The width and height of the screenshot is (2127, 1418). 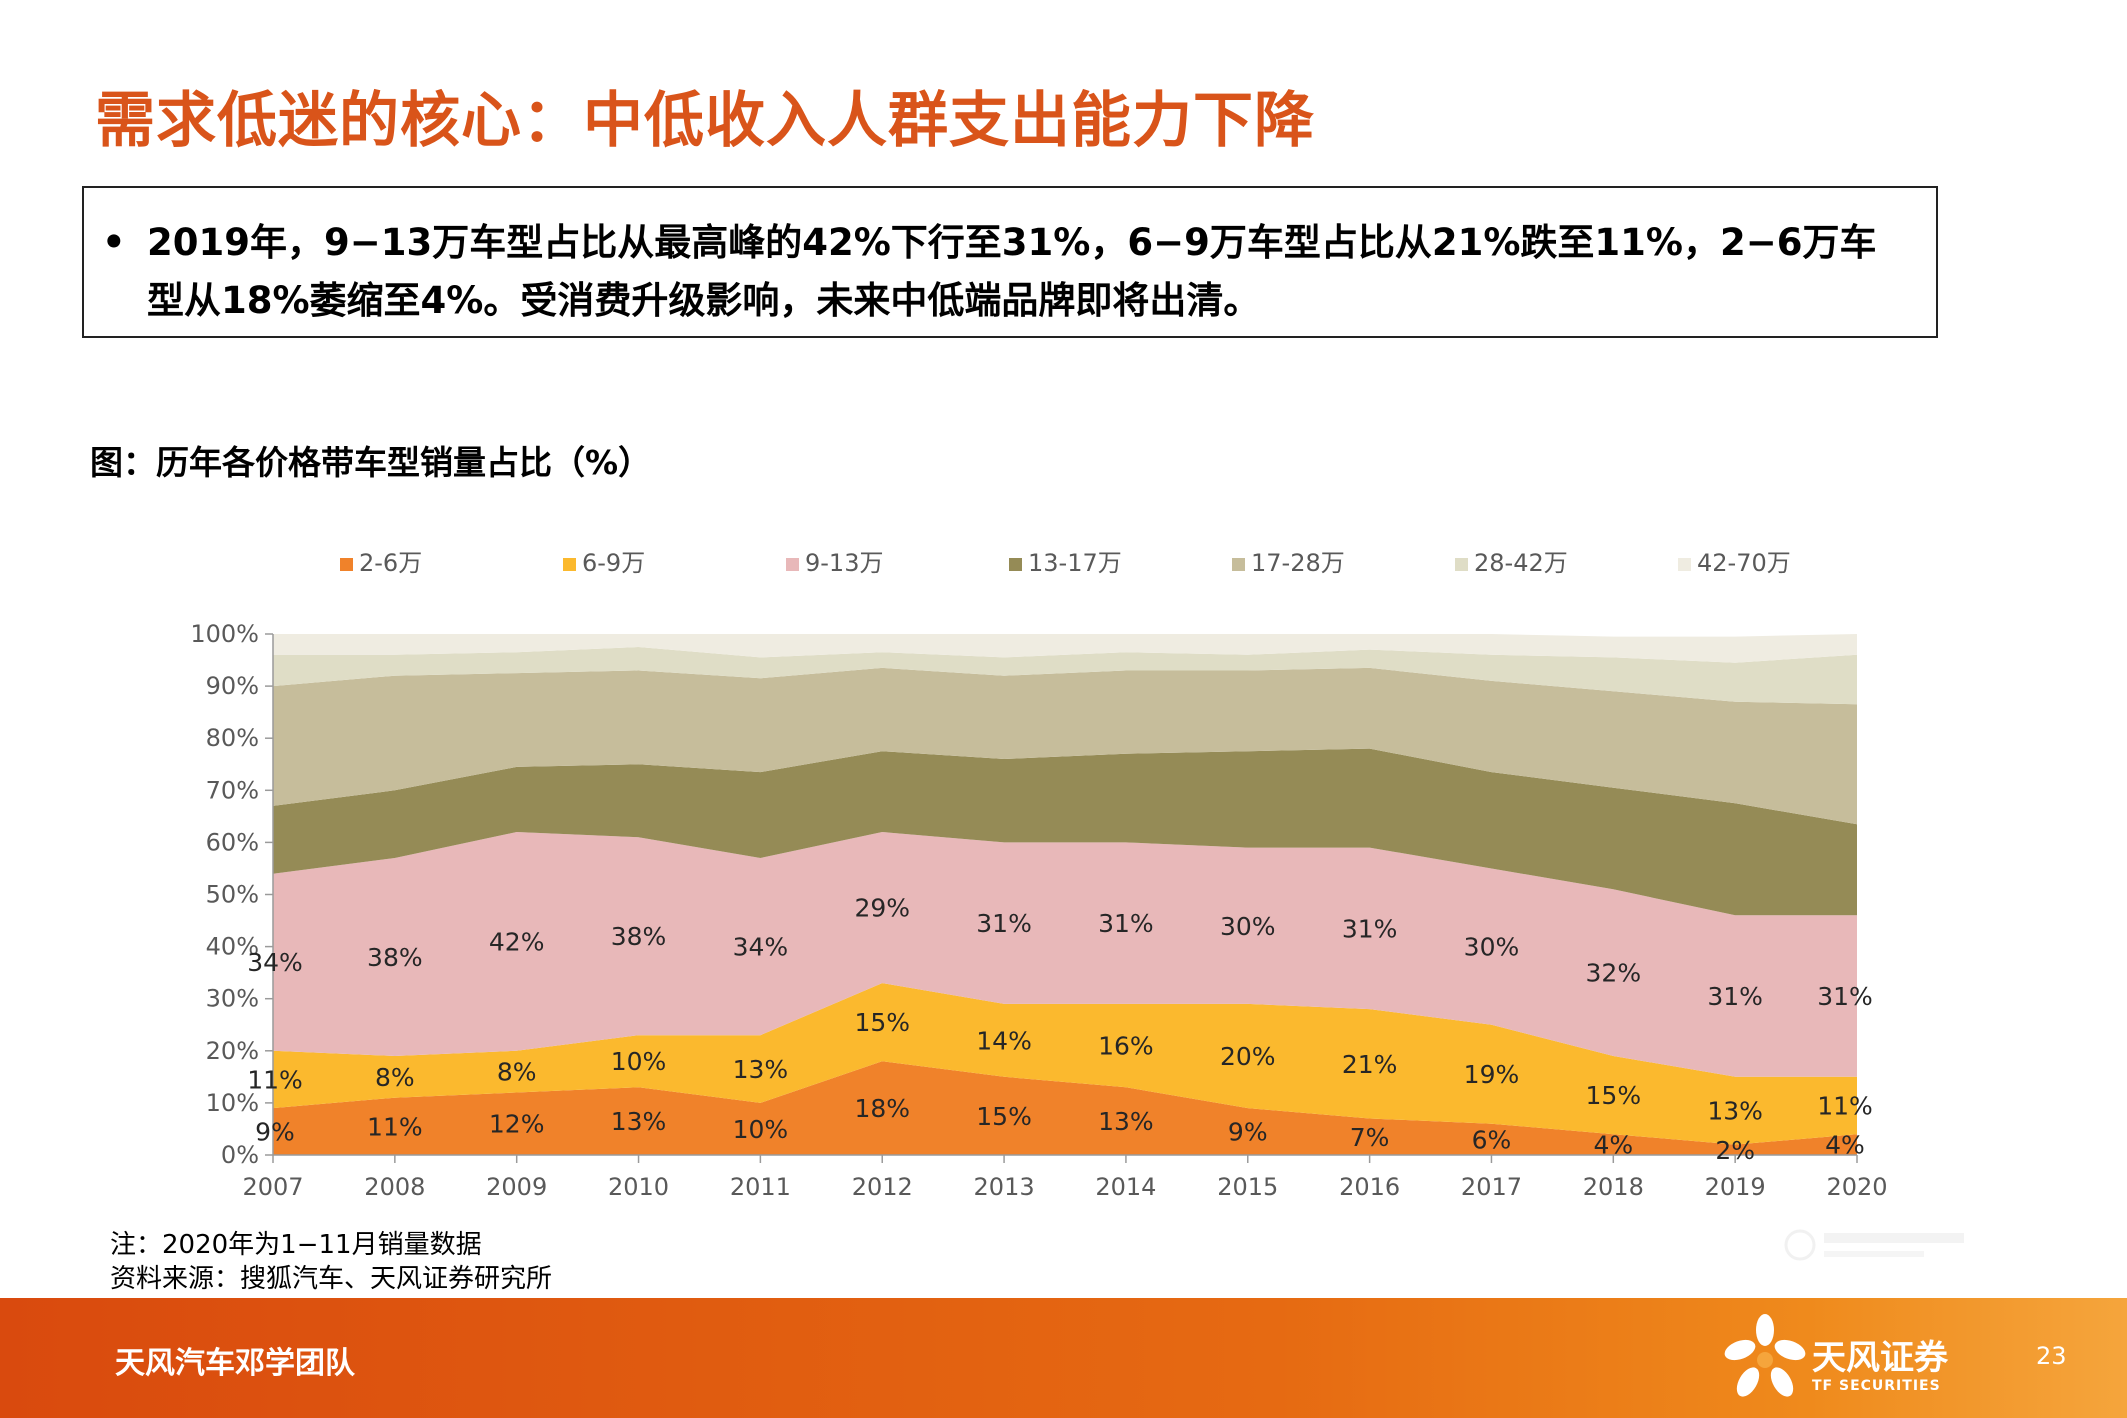 What do you see at coordinates (1880, 1358) in the screenshot?
I see `brand-name: 天风证券` at bounding box center [1880, 1358].